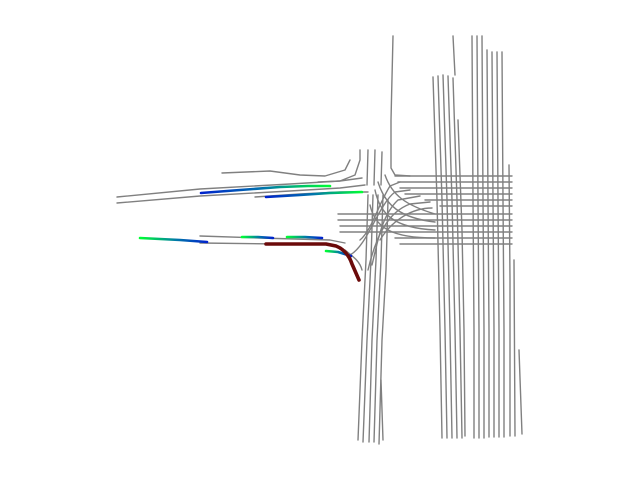 Image resolution: width=640 pixels, height=480 pixels. I want to click on agent-trajectories, so click(251, 221).